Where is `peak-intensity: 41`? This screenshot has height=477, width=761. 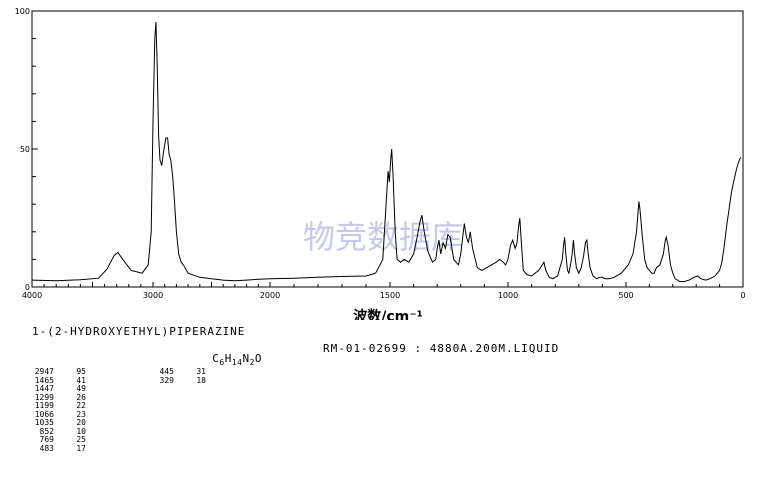 peak-intensity: 41 is located at coordinates (81, 380).